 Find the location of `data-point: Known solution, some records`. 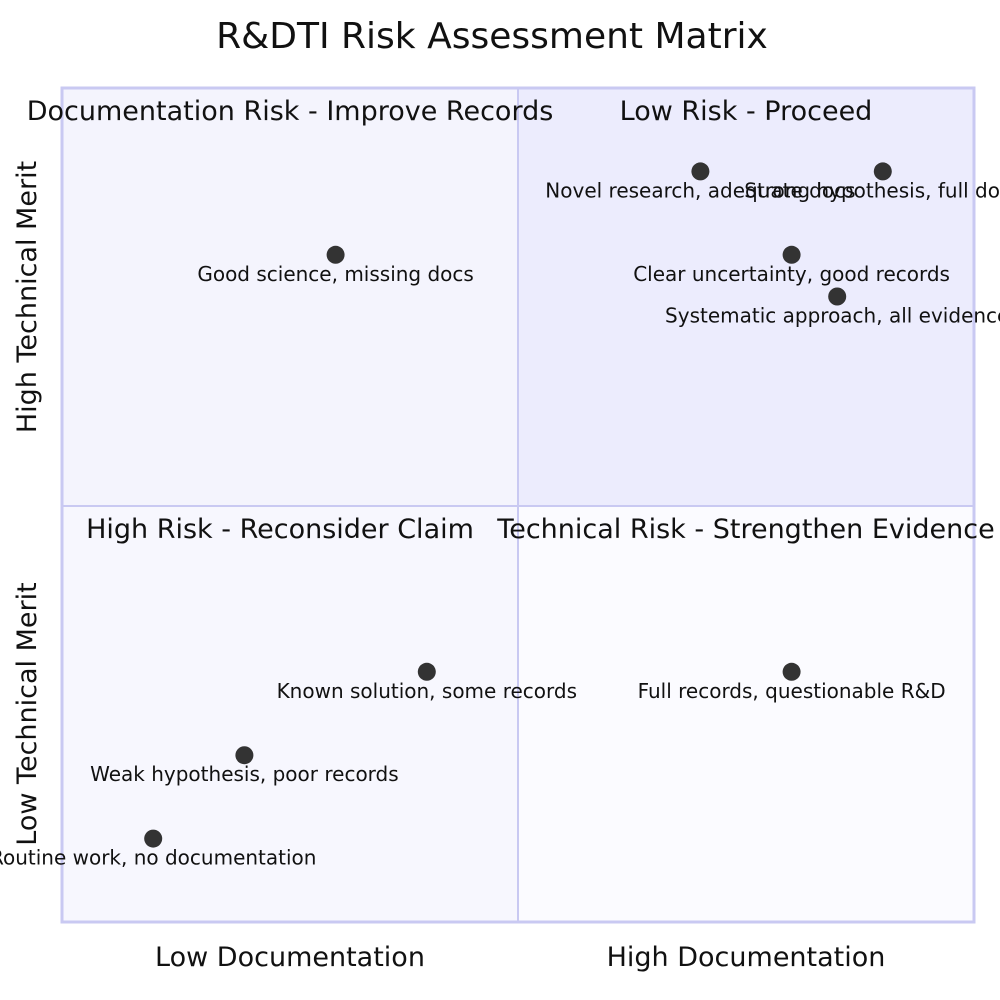

data-point: Known solution, some records is located at coordinates (427, 682).